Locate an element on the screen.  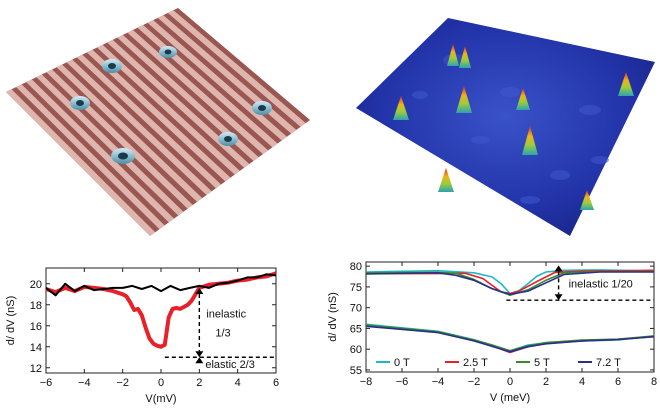
y-tick-label: 18 is located at coordinates (36, 306).